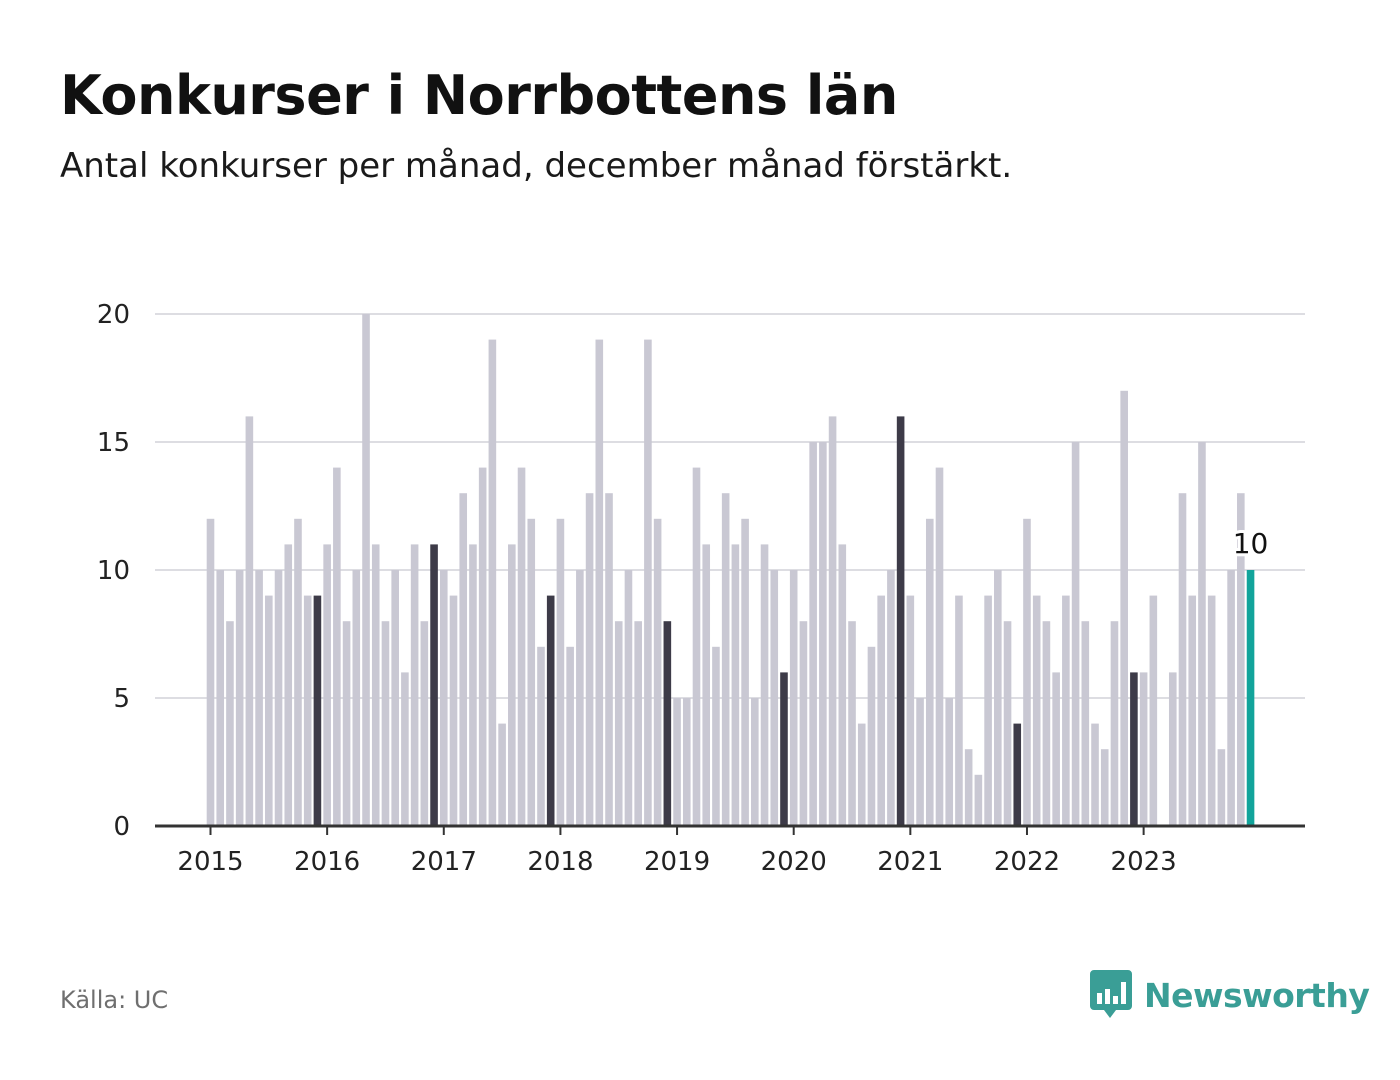 The width and height of the screenshot is (1400, 1080). I want to click on latest-value-label: 10, so click(1251, 543).